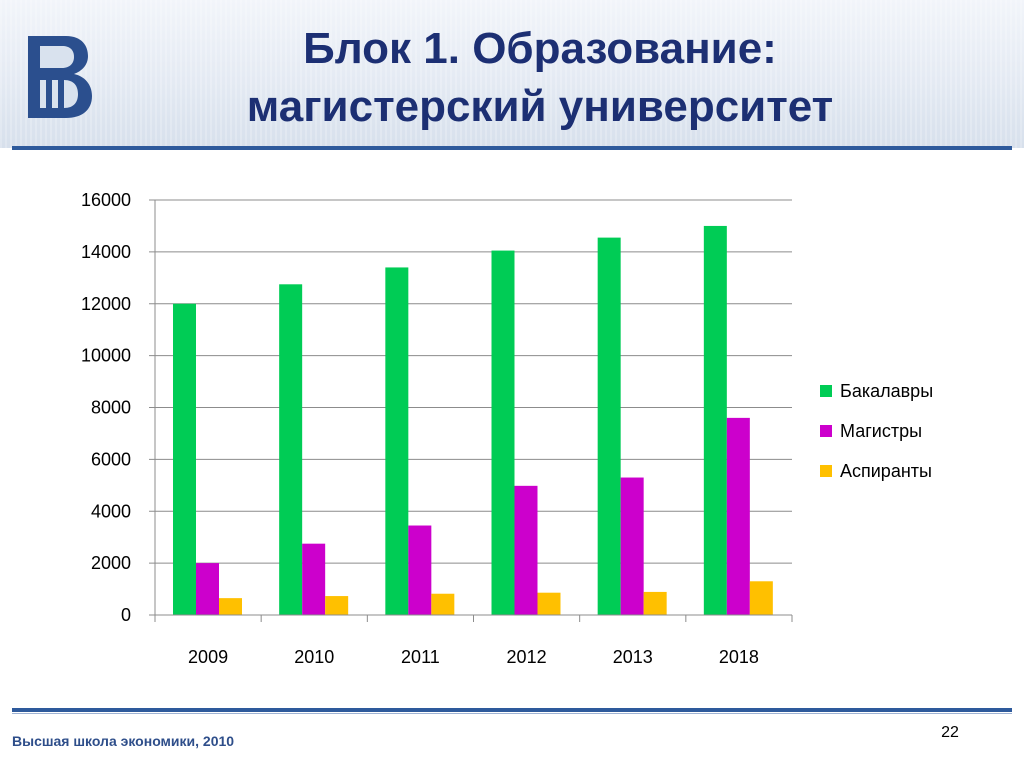  I want to click on y-tick-label: 16000, so click(106, 200).